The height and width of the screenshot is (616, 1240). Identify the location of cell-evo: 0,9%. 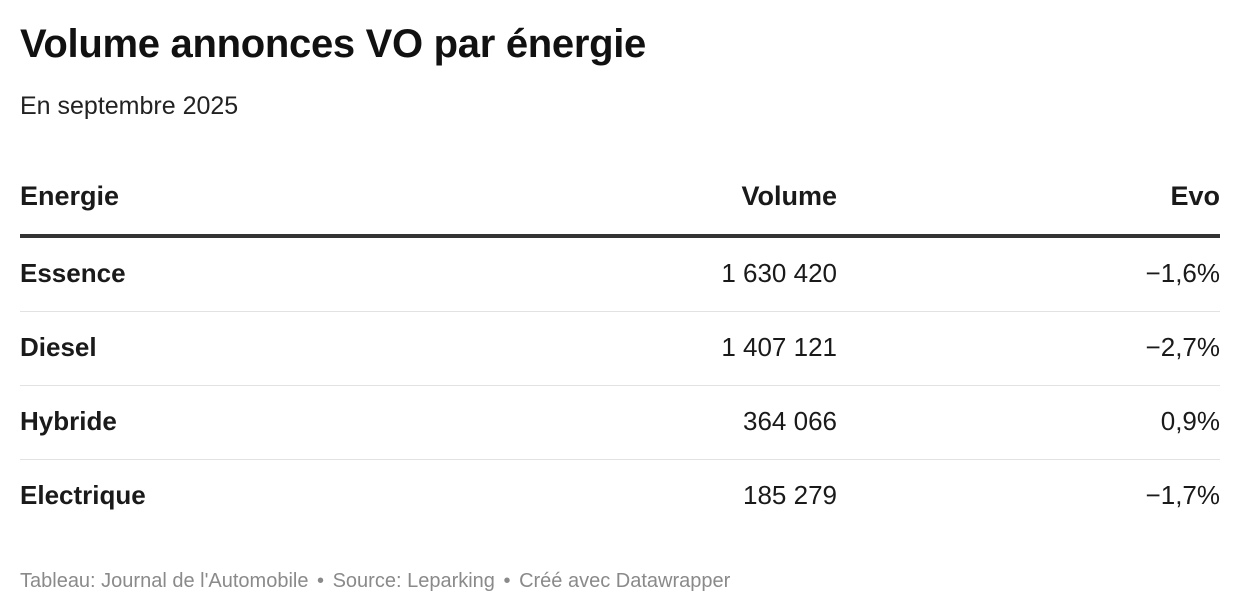
(1190, 421).